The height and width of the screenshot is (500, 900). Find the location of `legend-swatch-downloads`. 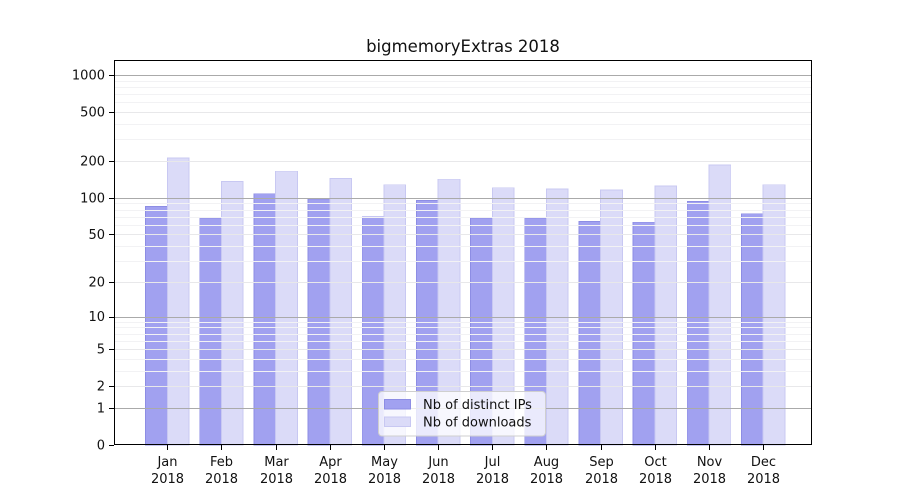

legend-swatch-downloads is located at coordinates (397, 421).